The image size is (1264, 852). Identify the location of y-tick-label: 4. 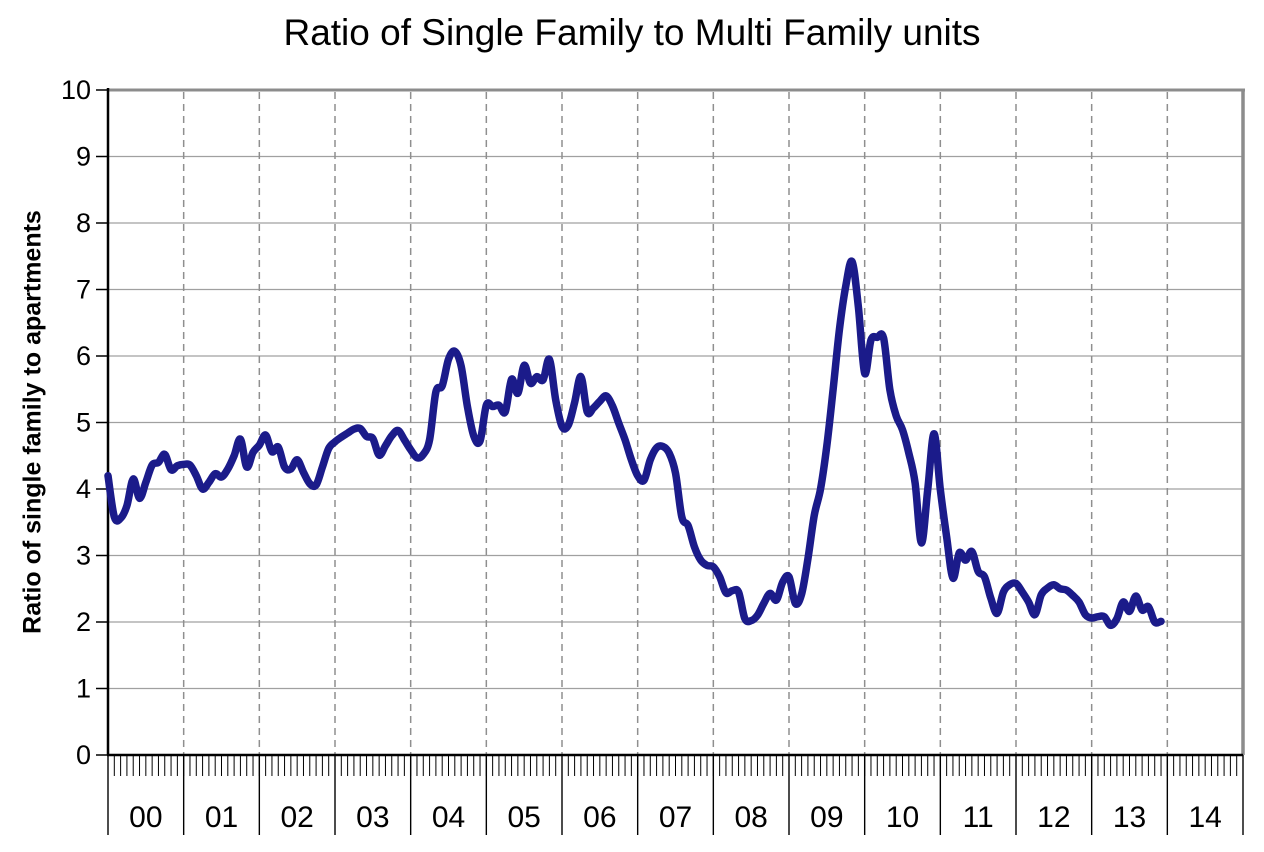
(83, 489).